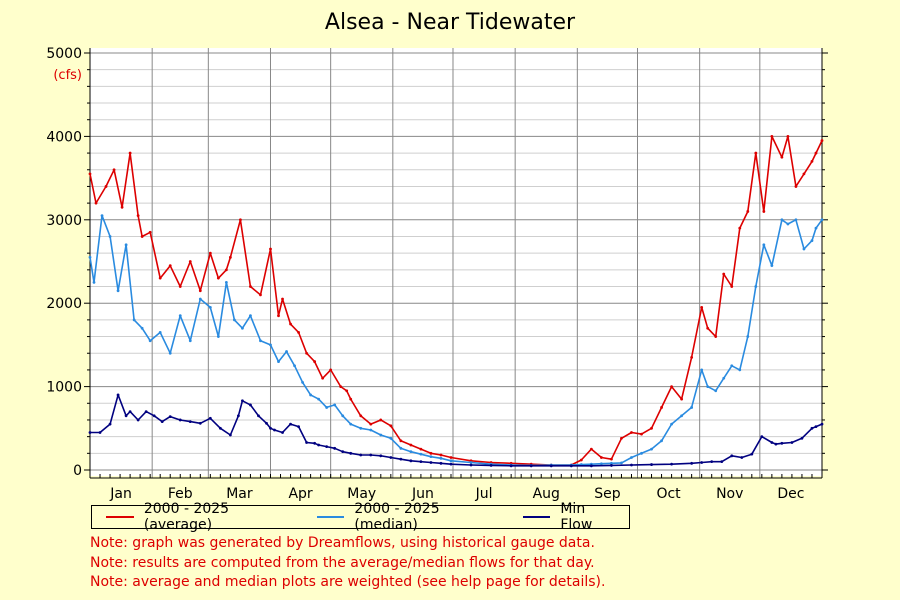 This screenshot has width=900, height=600. What do you see at coordinates (397, 517) in the screenshot?
I see `legend-label-median: 2000 - 2025 (median)` at bounding box center [397, 517].